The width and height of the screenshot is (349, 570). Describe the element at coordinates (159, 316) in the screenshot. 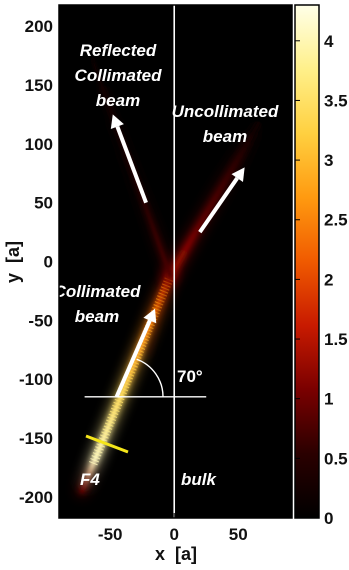

I see `beam-scatter` at that location.